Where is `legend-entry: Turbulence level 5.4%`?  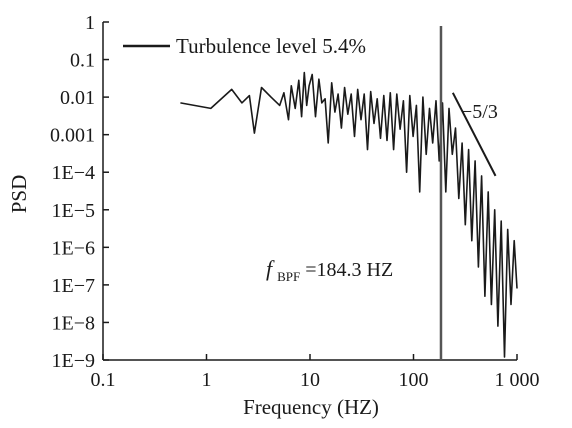
legend-entry: Turbulence level 5.4% is located at coordinates (271, 46).